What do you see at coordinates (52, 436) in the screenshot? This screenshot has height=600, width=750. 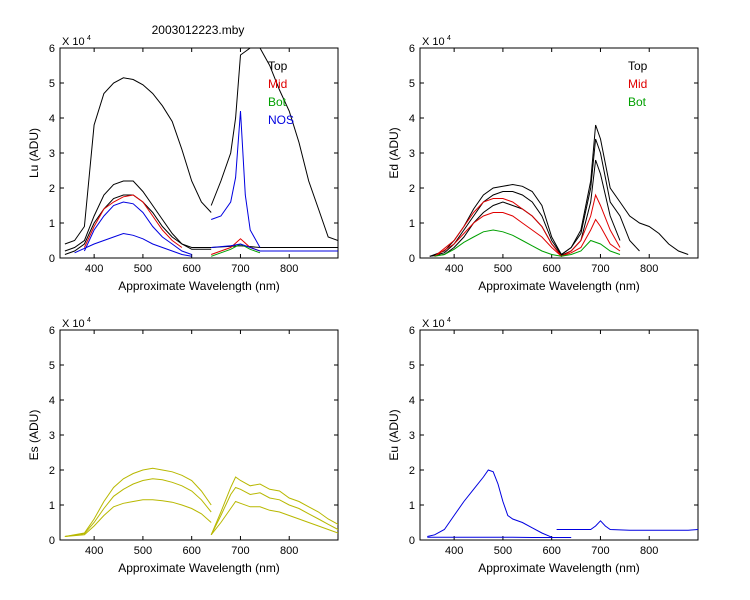 I see `es-ytick-label-3: 3` at bounding box center [52, 436].